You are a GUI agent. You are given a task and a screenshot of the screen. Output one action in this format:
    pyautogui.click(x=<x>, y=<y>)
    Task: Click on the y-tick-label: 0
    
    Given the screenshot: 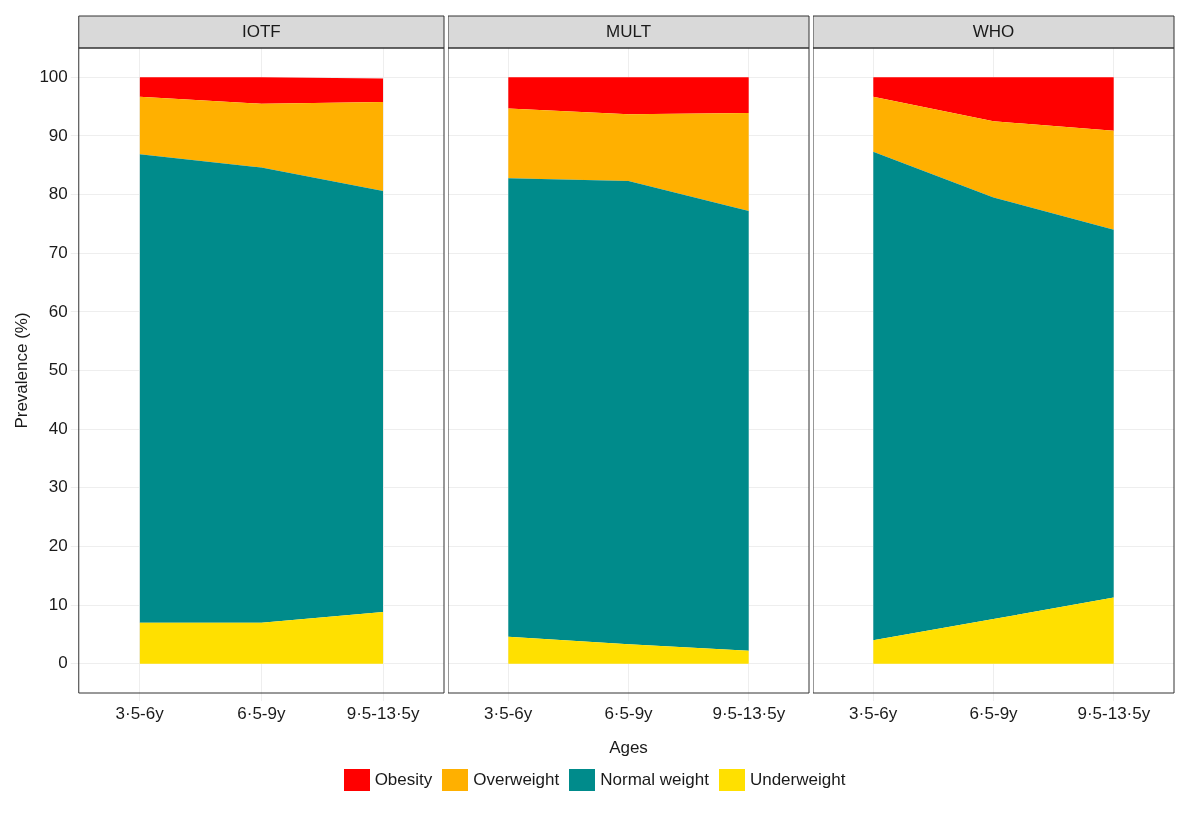 What is the action you would take?
    pyautogui.click(x=63, y=663)
    